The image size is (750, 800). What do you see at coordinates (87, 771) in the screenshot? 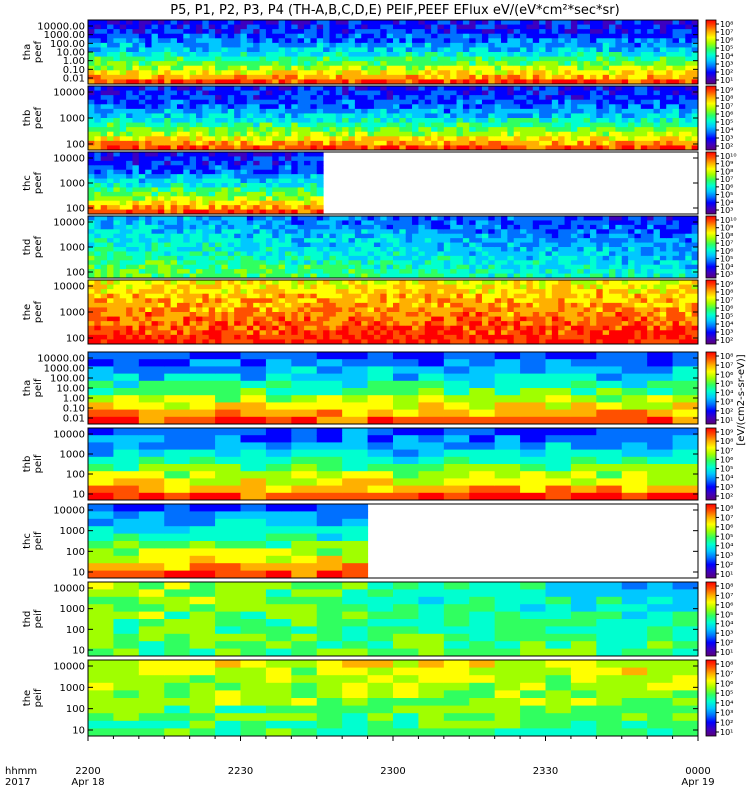
I see `time-tick-label: 2200` at bounding box center [87, 771].